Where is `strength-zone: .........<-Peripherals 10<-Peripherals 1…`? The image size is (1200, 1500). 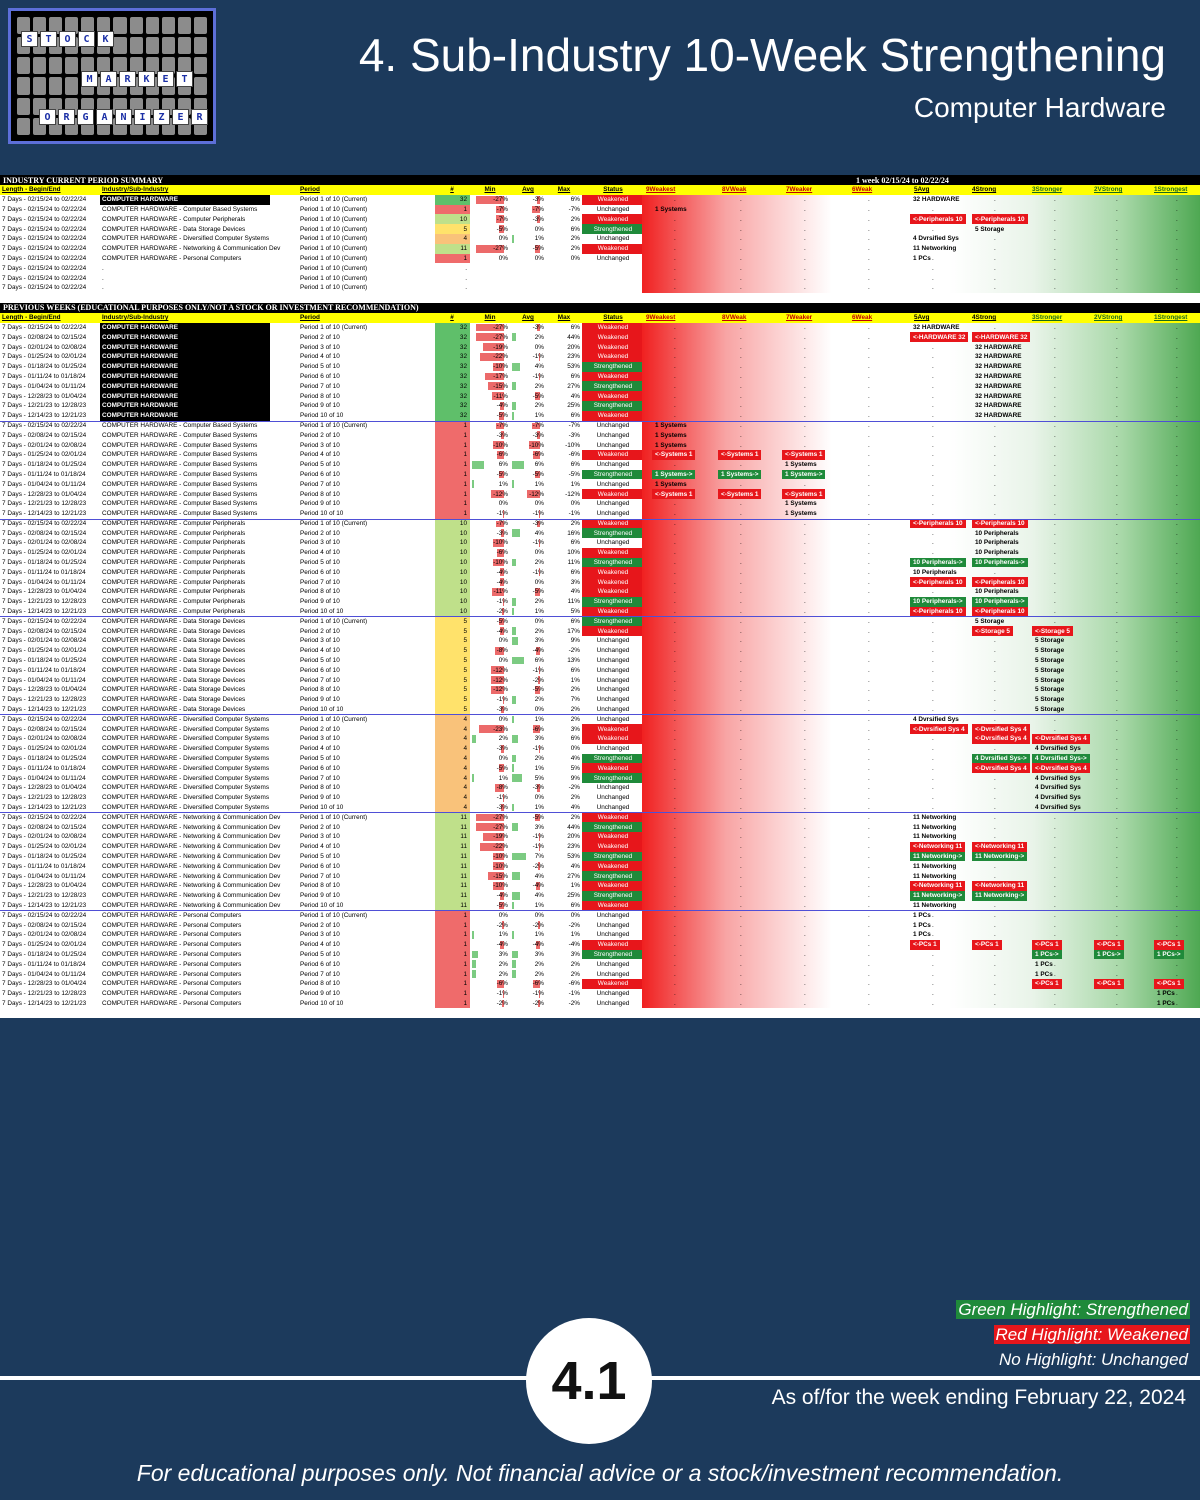
strength-zone: .........<-Peripherals 10<-Peripherals 1… is located at coordinates (921, 524).